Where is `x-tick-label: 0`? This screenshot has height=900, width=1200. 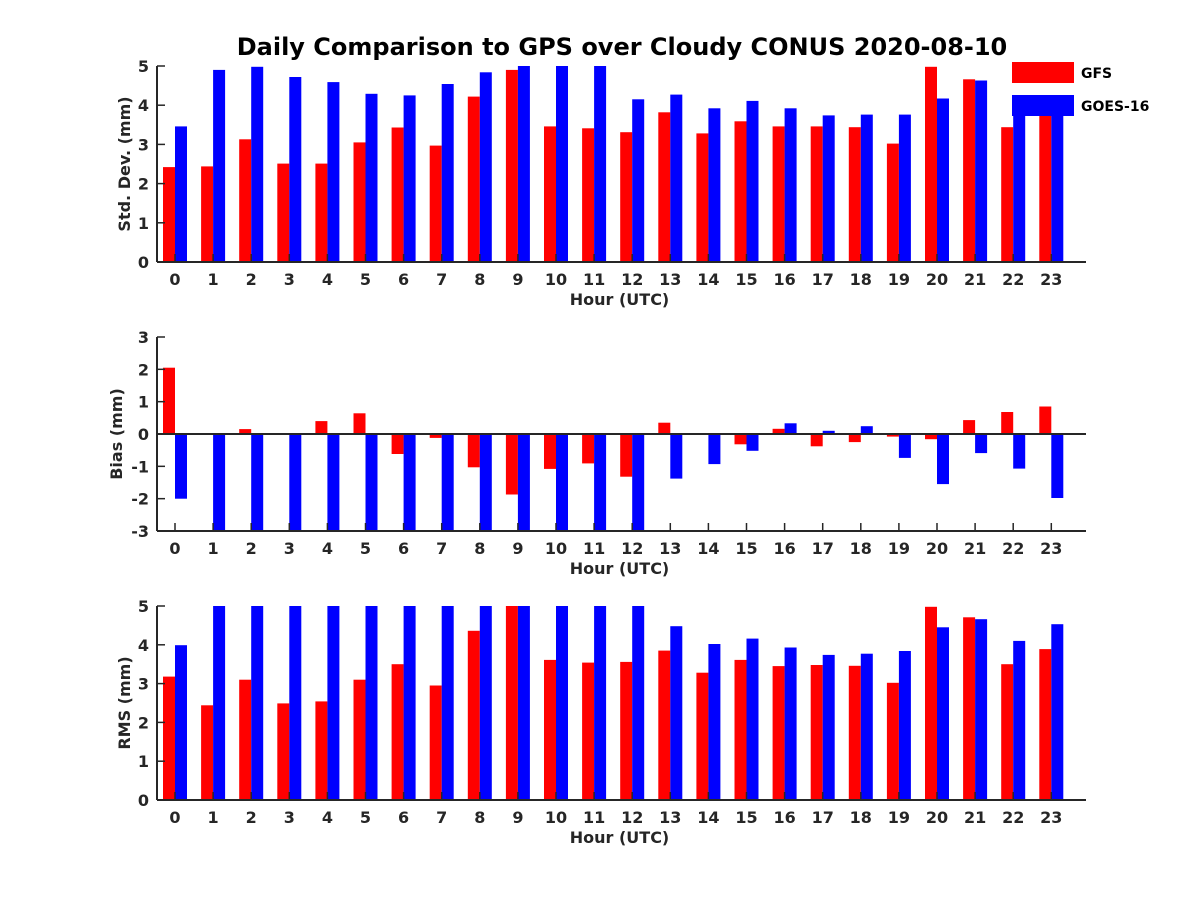 x-tick-label: 0 is located at coordinates (174, 817).